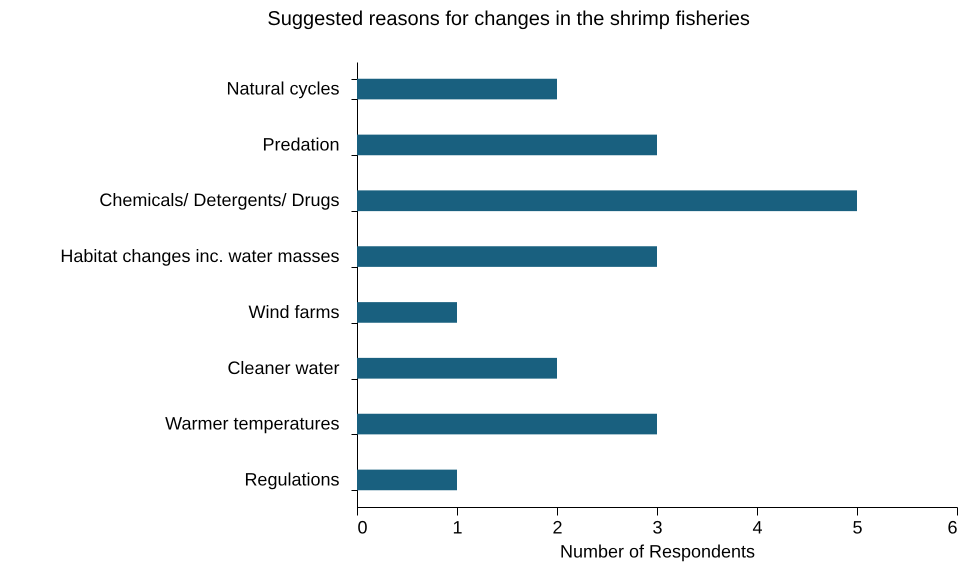  I want to click on x-tick-label: 0, so click(363, 528).